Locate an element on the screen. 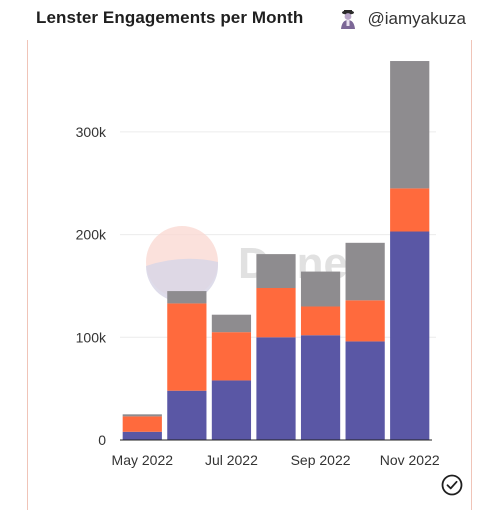  check-circle-icon is located at coordinates (452, 485).